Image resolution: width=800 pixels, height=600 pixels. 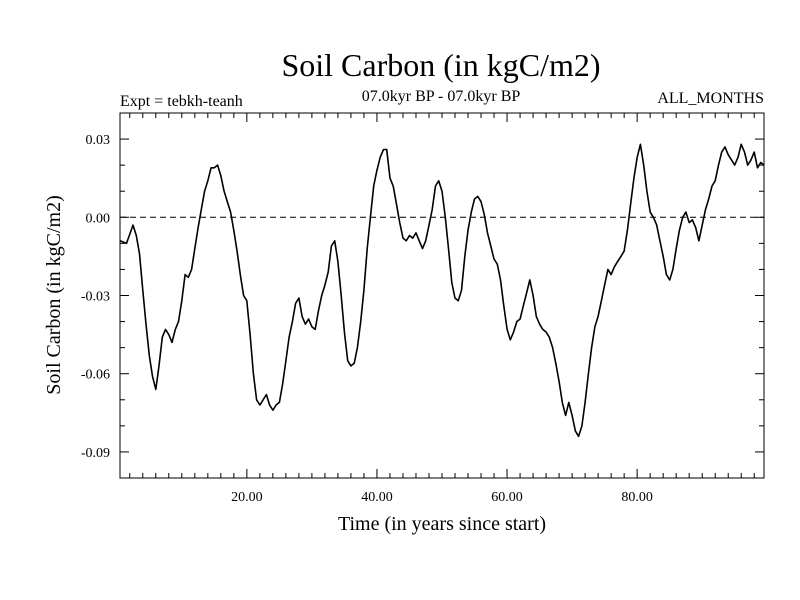 I want to click on y-axis-label: Soil Carbon (in kgC/m2), so click(x=54, y=294).